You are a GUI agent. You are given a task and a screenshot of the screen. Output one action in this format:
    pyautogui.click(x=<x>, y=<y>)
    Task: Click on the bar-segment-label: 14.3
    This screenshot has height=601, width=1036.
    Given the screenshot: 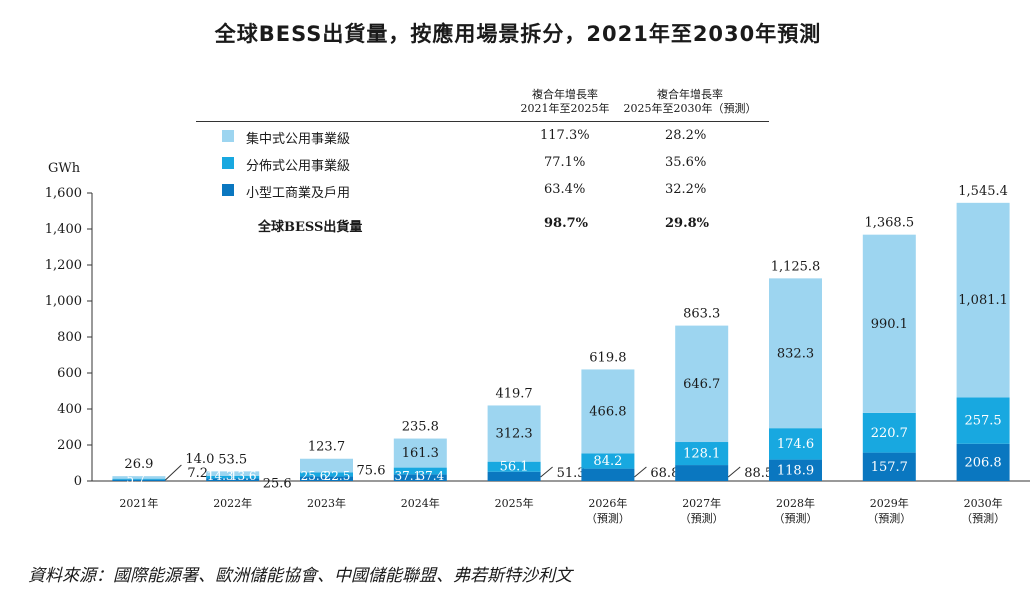 What is the action you would take?
    pyautogui.click(x=220, y=476)
    